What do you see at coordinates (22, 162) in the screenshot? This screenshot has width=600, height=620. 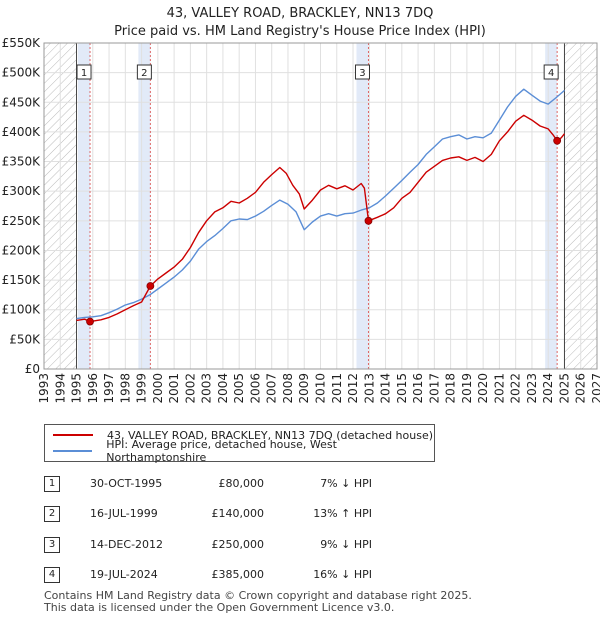 I see `y-tick-label: £350K` at bounding box center [22, 162].